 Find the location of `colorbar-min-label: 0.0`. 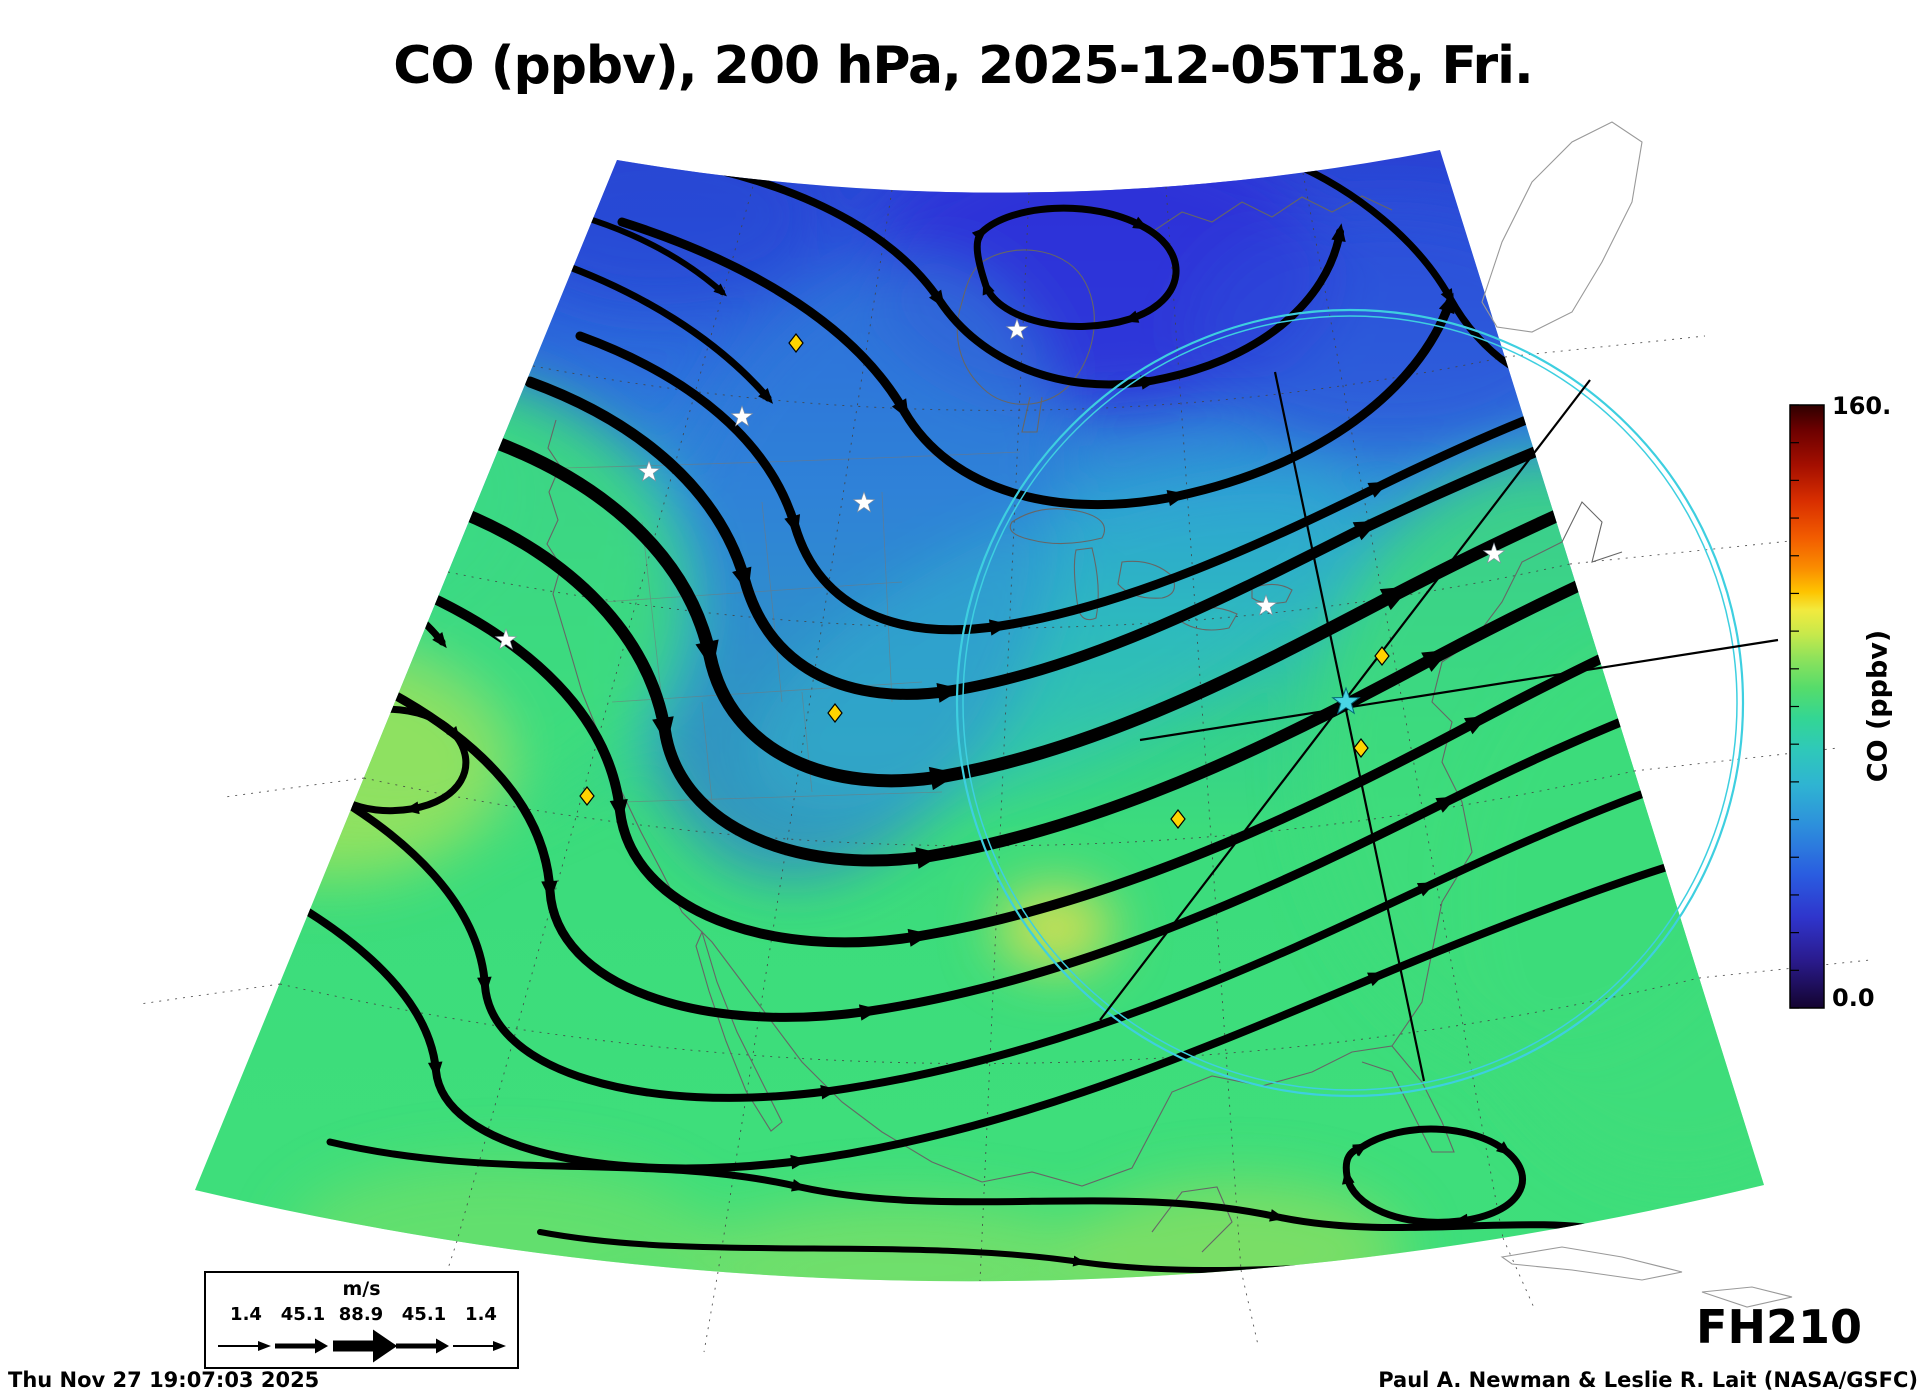

colorbar-min-label: 0.0 is located at coordinates (1853, 998).